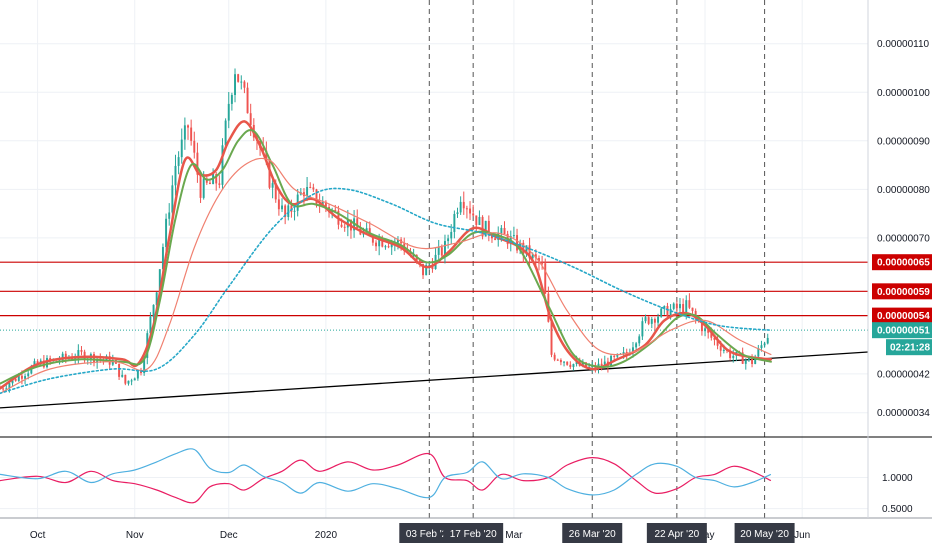  What do you see at coordinates (473, 534) in the screenshot?
I see `marker-label-text: 17 Feb '20` at bounding box center [473, 534].